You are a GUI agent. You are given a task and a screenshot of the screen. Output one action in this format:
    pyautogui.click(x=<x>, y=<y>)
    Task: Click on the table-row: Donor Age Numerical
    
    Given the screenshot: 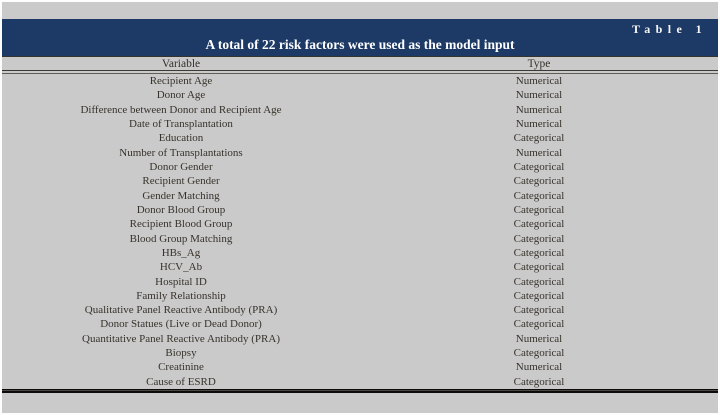 What is the action you would take?
    pyautogui.click(x=360, y=95)
    